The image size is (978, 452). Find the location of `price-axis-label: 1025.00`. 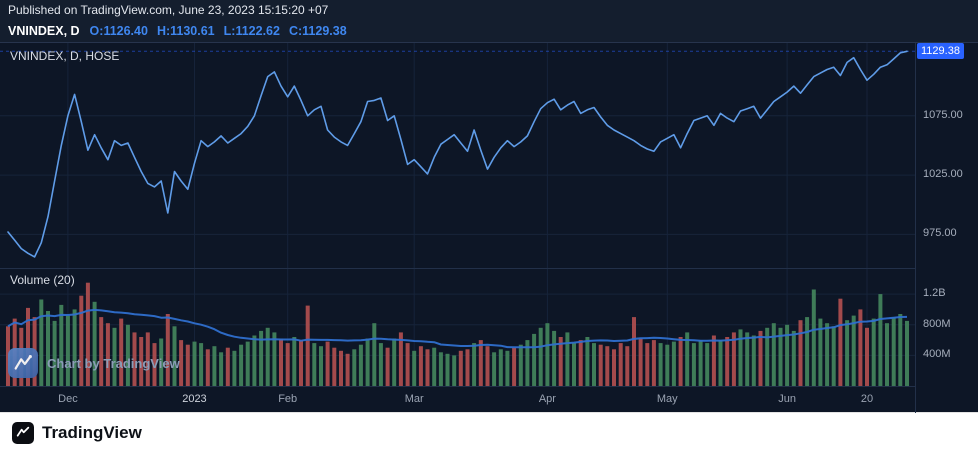

price-axis-label: 1025.00 is located at coordinates (943, 174).